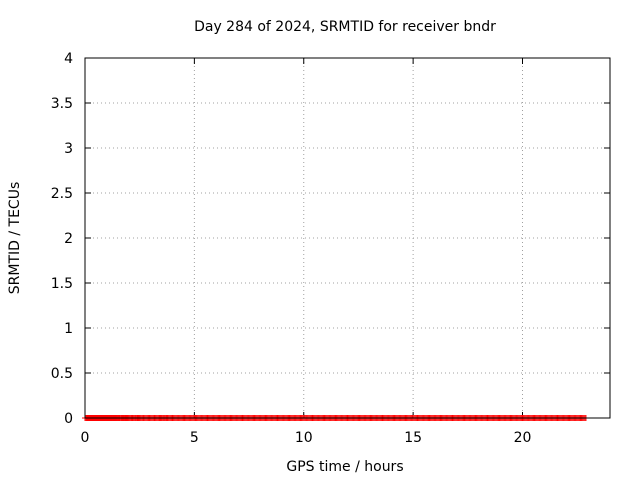  What do you see at coordinates (68, 149) in the screenshot?
I see `y-tick-label: 3` at bounding box center [68, 149].